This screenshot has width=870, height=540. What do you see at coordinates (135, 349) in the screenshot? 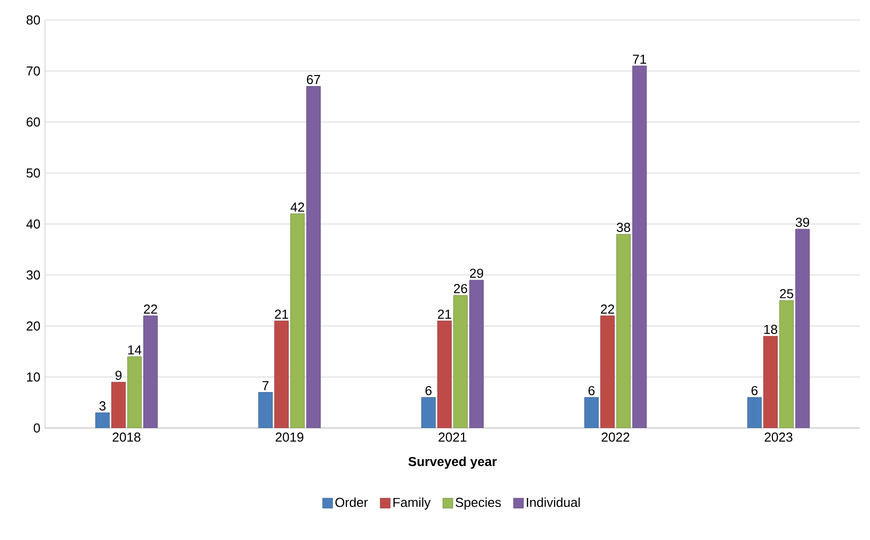
I see `data-label: 14` at bounding box center [135, 349].